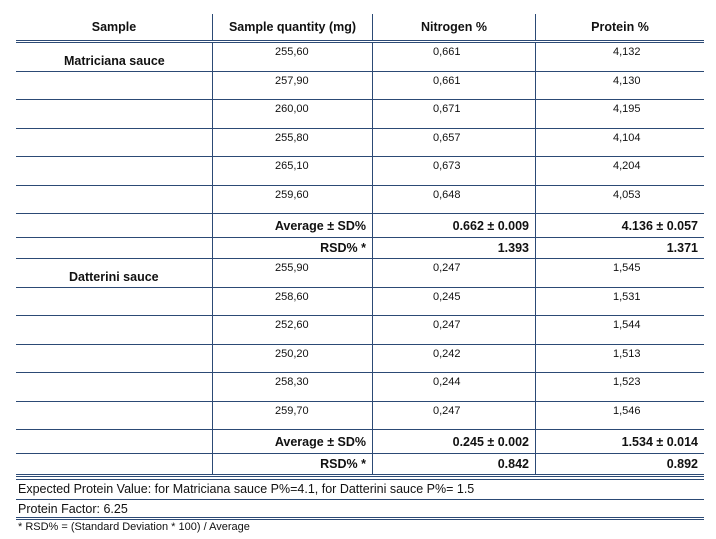 The width and height of the screenshot is (716, 539). I want to click on nitrogen-cell: 0,673, so click(454, 171).